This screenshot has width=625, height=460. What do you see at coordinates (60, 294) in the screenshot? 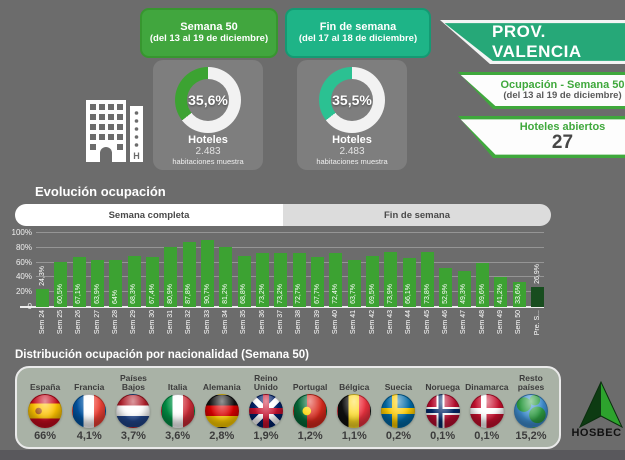
I see `bar-value-label: 60,5%` at bounding box center [60, 294].